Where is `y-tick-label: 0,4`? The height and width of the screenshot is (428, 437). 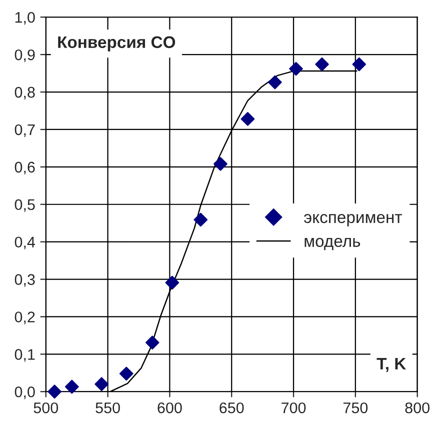 y-tick-label: 0,4 is located at coordinates (25, 243).